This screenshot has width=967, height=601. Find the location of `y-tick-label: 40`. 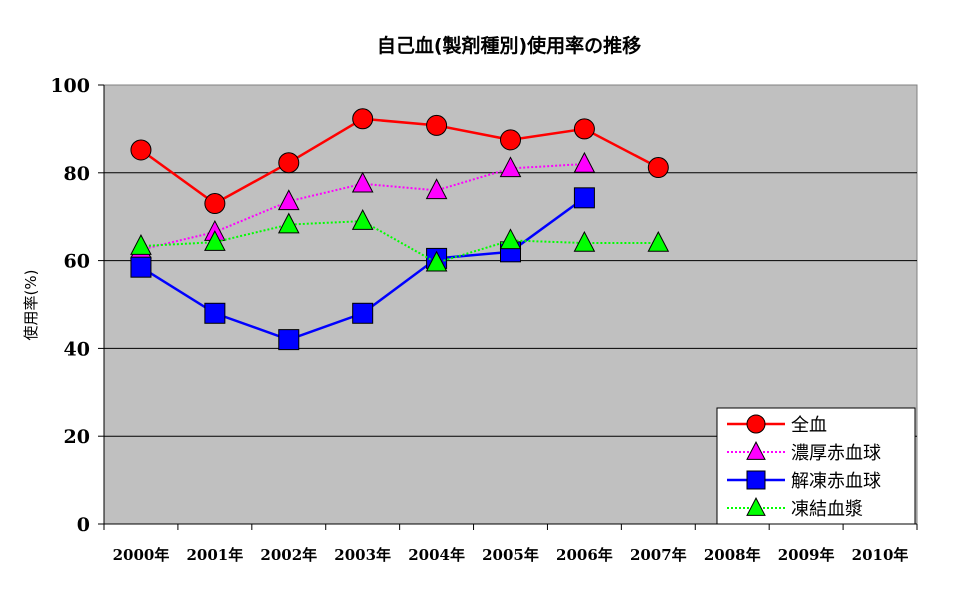

y-tick-label: 40 is located at coordinates (77, 349).